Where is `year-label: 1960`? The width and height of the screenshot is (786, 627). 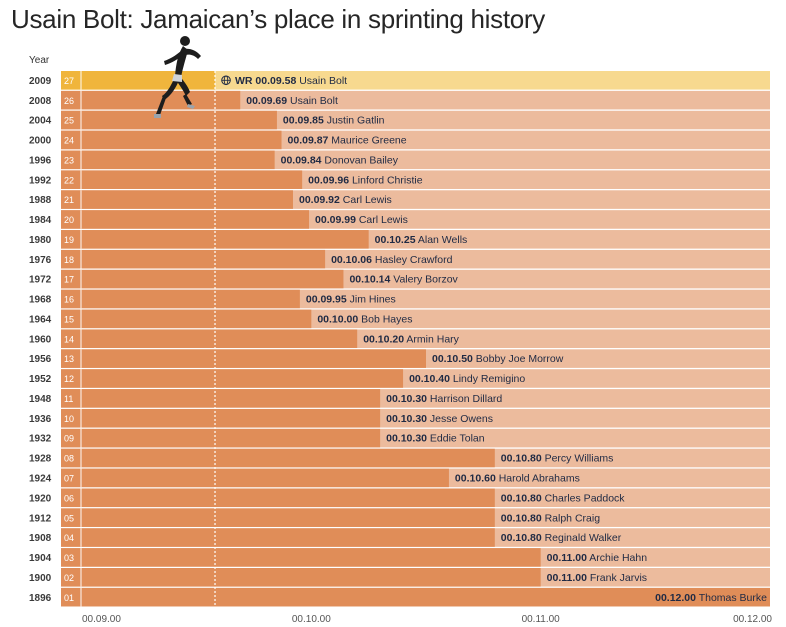
year-label: 1960 is located at coordinates (40, 339).